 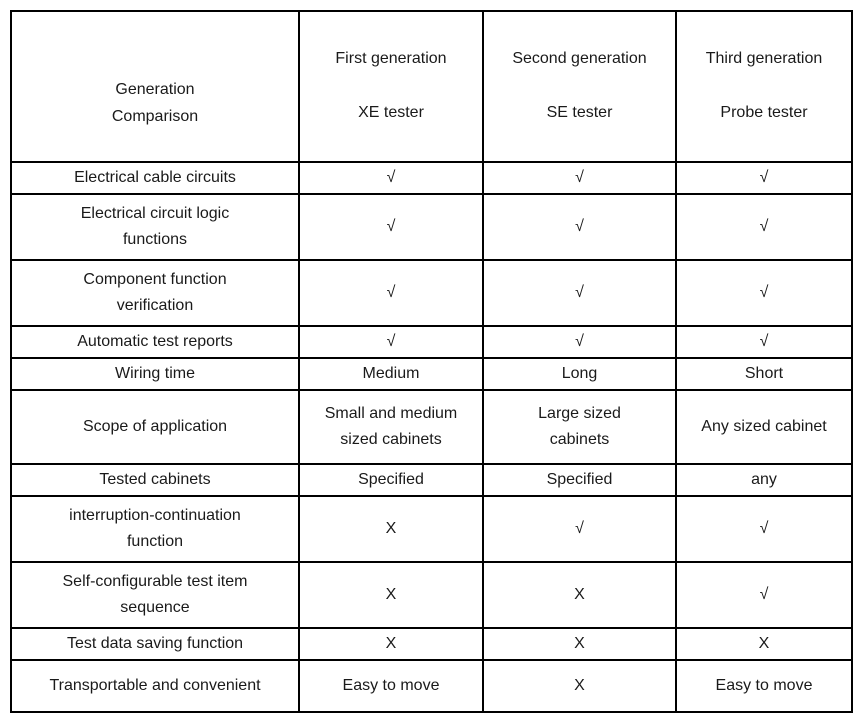 I want to click on header-first-generation-cell: First generation XE tester, so click(x=391, y=86).